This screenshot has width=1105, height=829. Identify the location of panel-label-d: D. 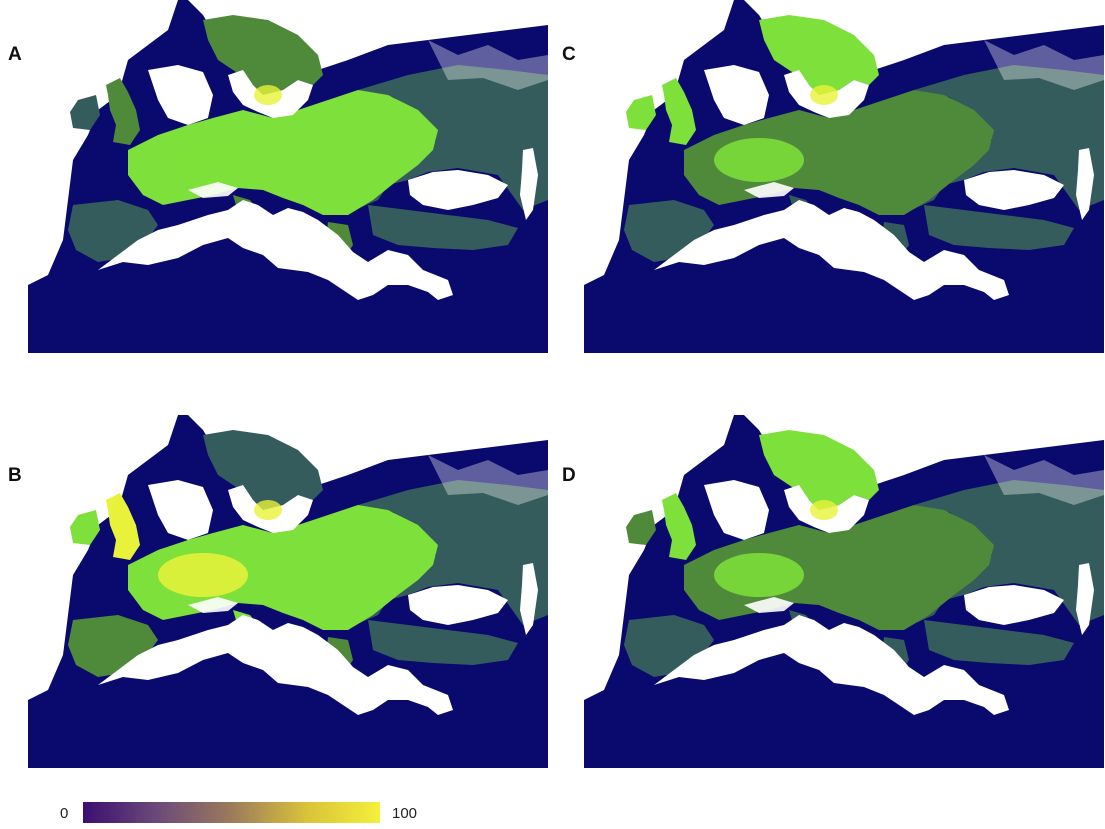
(569, 475).